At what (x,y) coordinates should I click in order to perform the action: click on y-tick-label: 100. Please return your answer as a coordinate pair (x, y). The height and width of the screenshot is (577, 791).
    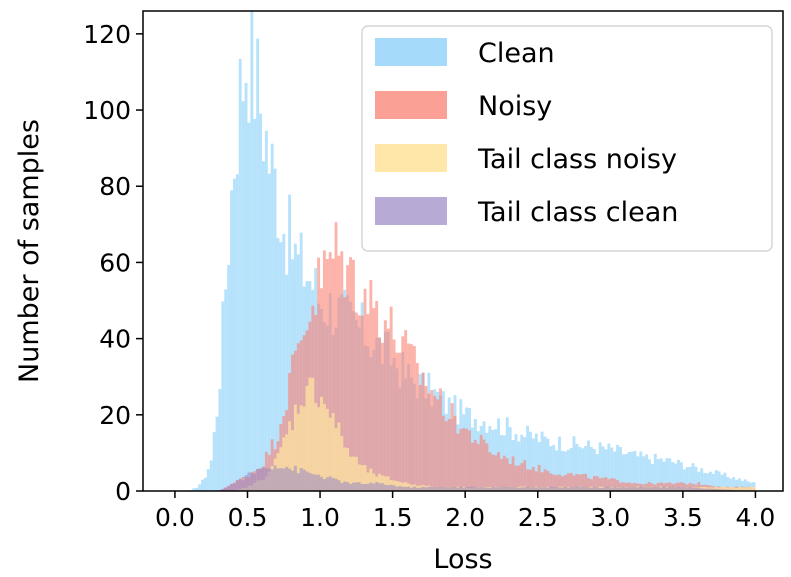
    Looking at the image, I should click on (107, 110).